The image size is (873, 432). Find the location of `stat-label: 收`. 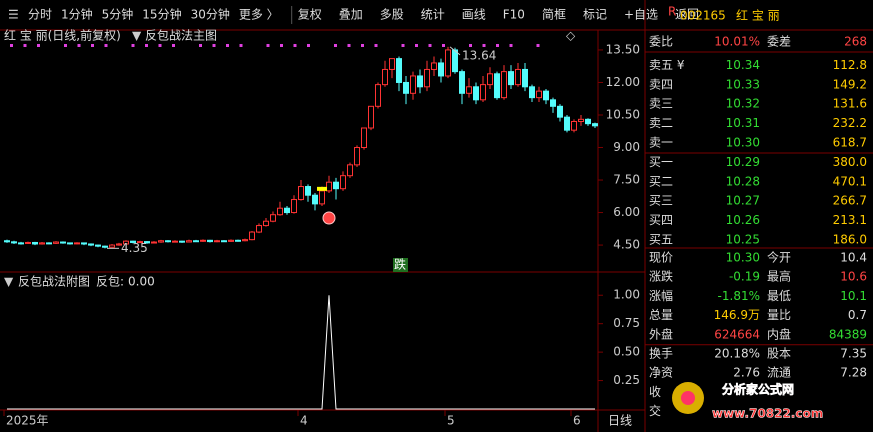

stat-label: 收 is located at coordinates (655, 392).